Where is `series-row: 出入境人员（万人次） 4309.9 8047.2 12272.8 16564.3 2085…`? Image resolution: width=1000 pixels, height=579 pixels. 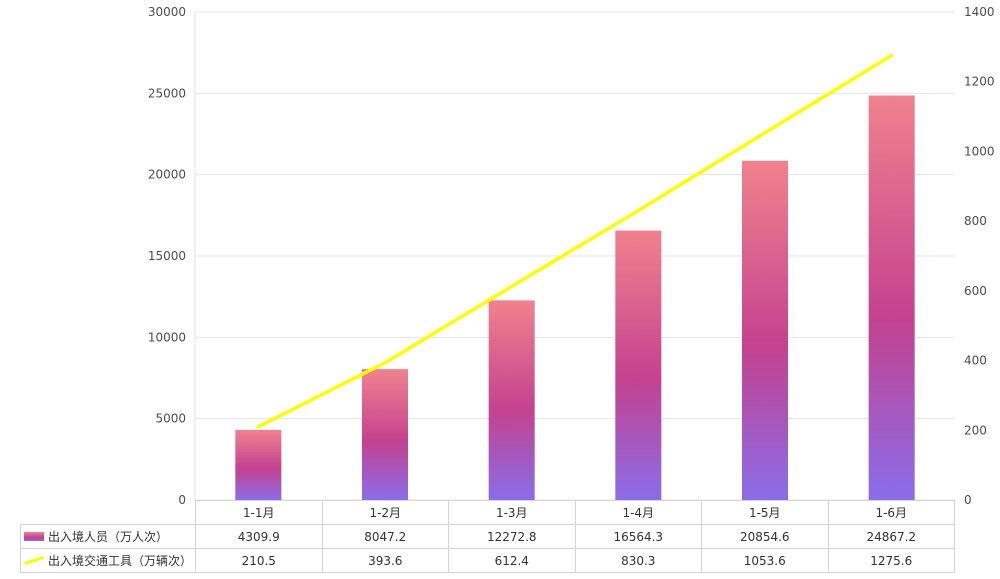 series-row: 出入境人员（万人次） 4309.9 8047.2 12272.8 16564.3 2085… is located at coordinates (487, 536).